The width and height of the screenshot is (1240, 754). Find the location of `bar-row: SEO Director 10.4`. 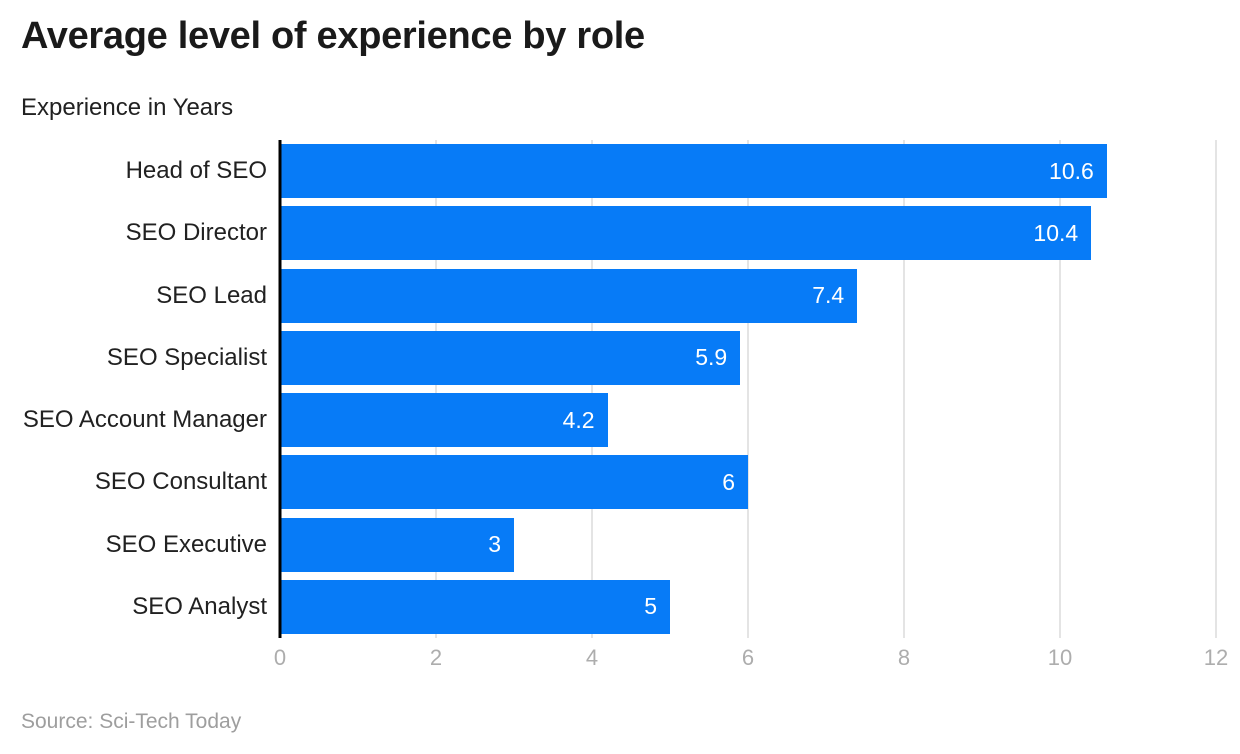

bar-row: SEO Director 10.4 is located at coordinates (618, 233).